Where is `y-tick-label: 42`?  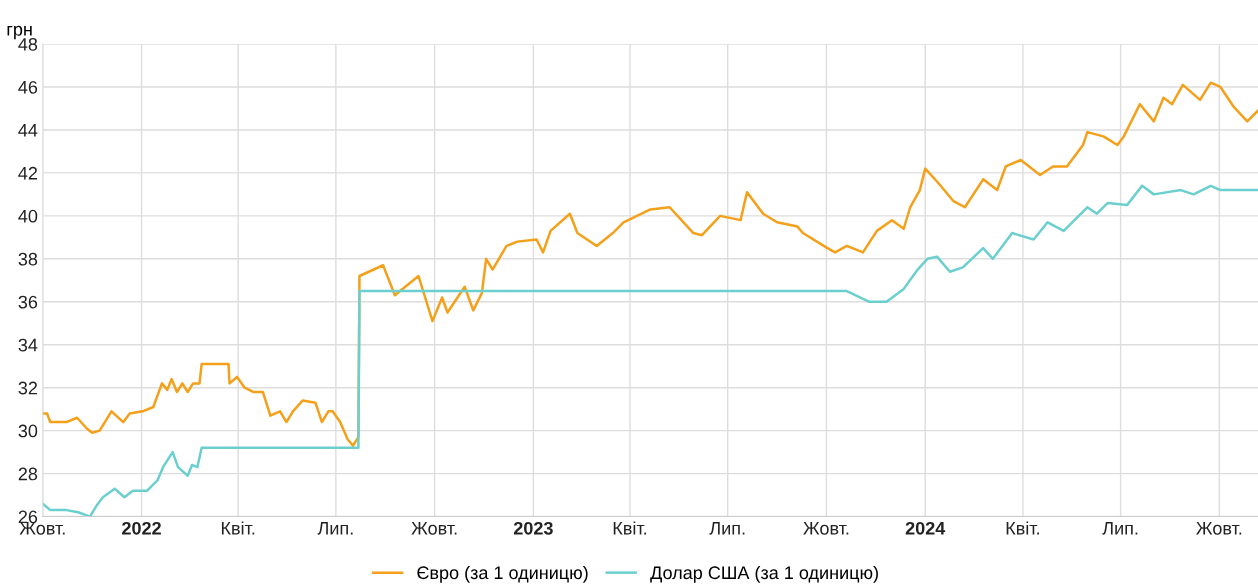
y-tick-label: 42 is located at coordinates (28, 173).